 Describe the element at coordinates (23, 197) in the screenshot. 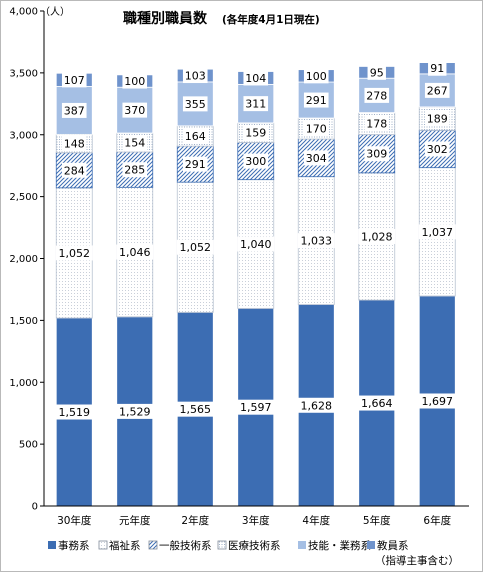

I see `y-tick-label: 2,500` at that location.